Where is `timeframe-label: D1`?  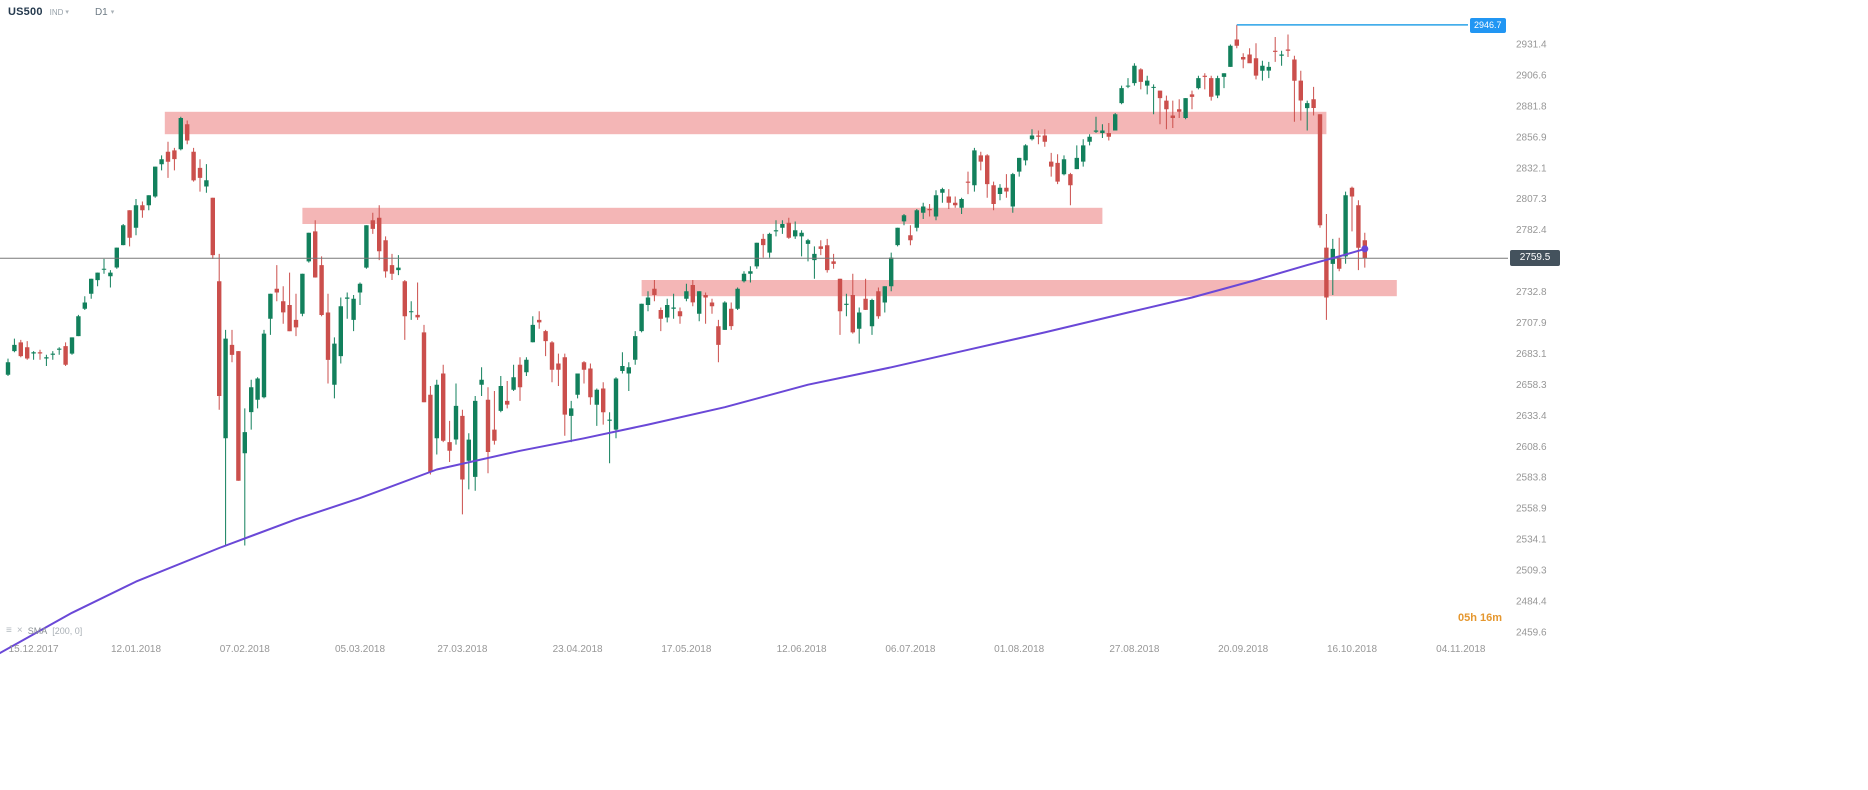 timeframe-label: D1 is located at coordinates (101, 12).